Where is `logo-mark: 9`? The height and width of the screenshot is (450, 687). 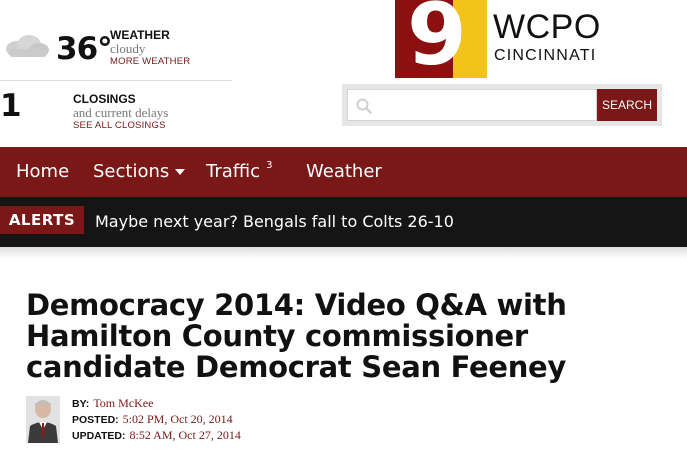 logo-mark: 9 is located at coordinates (441, 39).